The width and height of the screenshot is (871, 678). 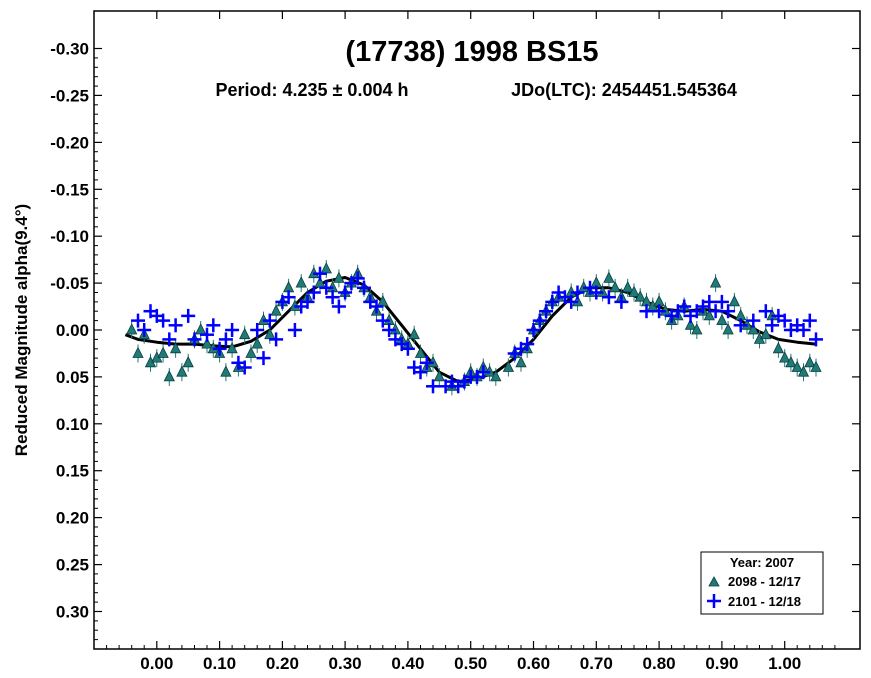 I want to click on epoch-label: JDo(LTC): 2454451.545364, so click(x=624, y=90).